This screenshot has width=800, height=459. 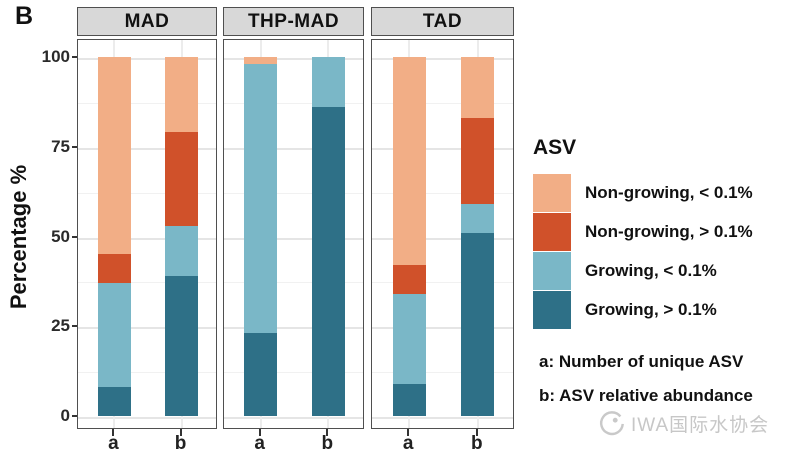 I want to click on facet-strip-mad: MAD, so click(x=147, y=21).